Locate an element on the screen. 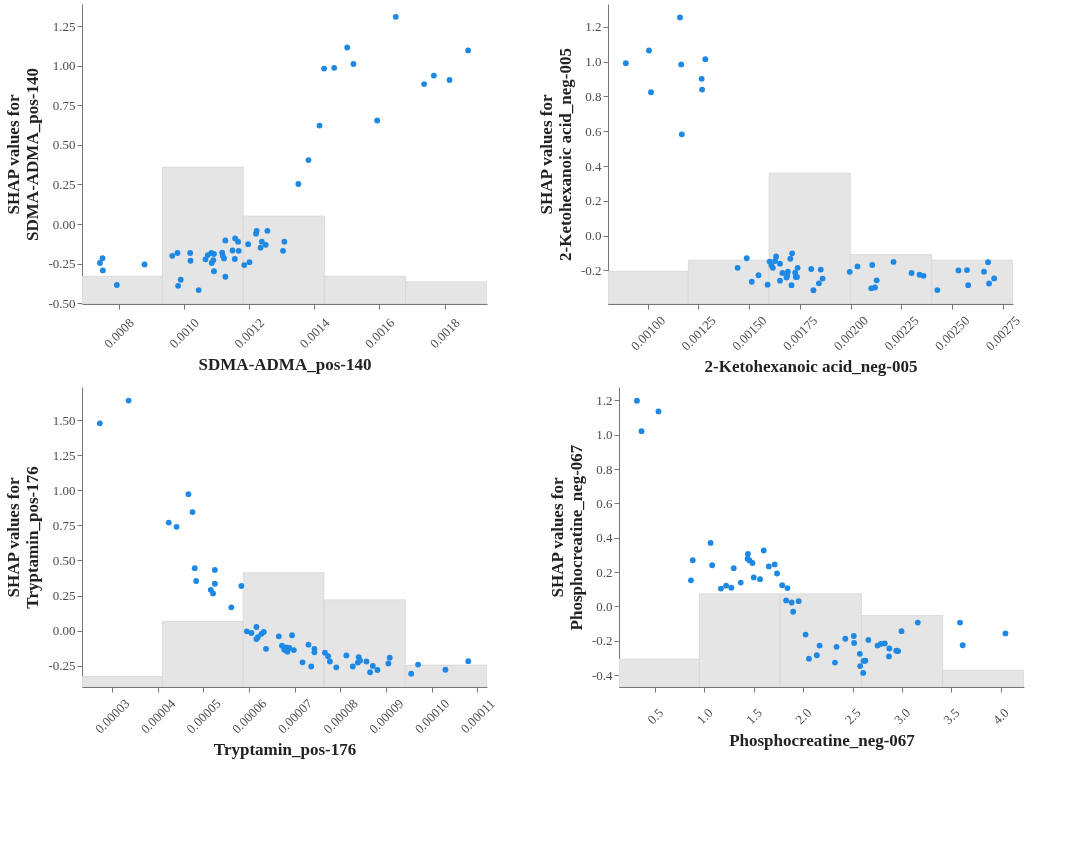  x-tick-label: 1.0 is located at coordinates (704, 716).